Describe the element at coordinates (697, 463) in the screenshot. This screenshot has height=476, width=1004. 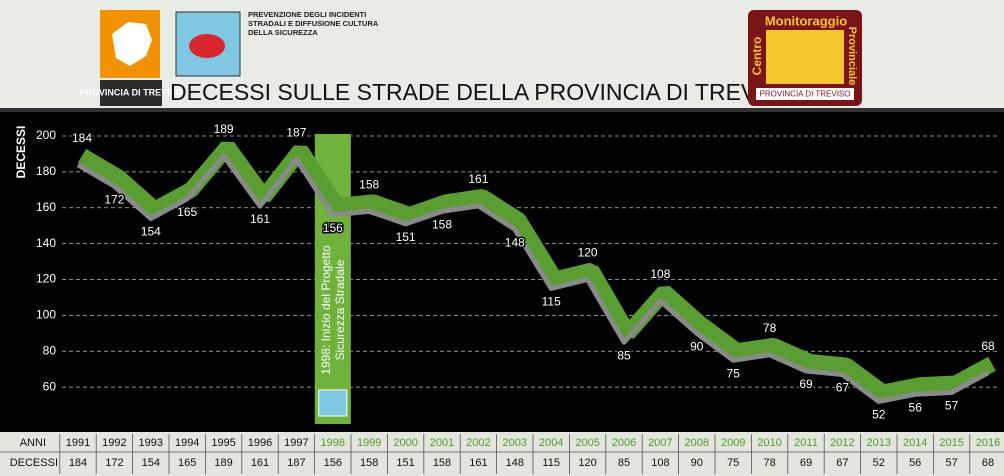
I see `table-value: 90` at that location.